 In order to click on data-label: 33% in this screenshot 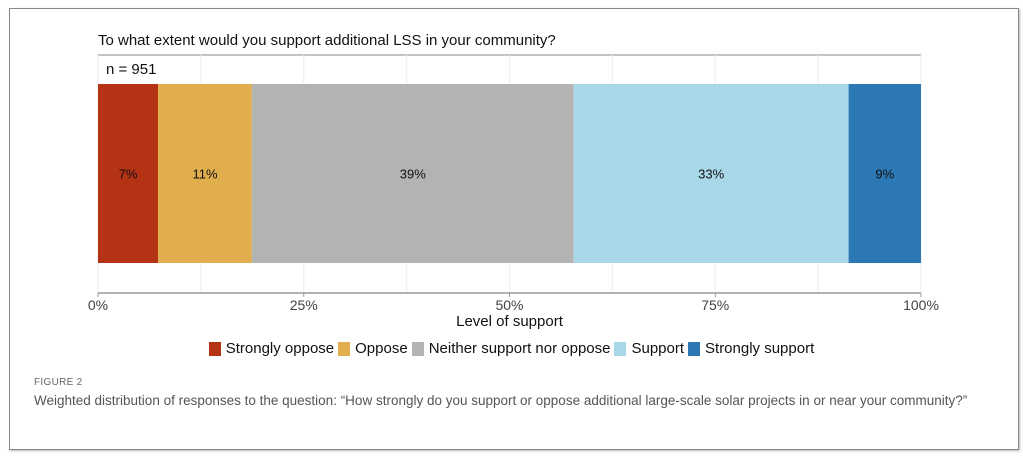, I will do `click(711, 174)`.